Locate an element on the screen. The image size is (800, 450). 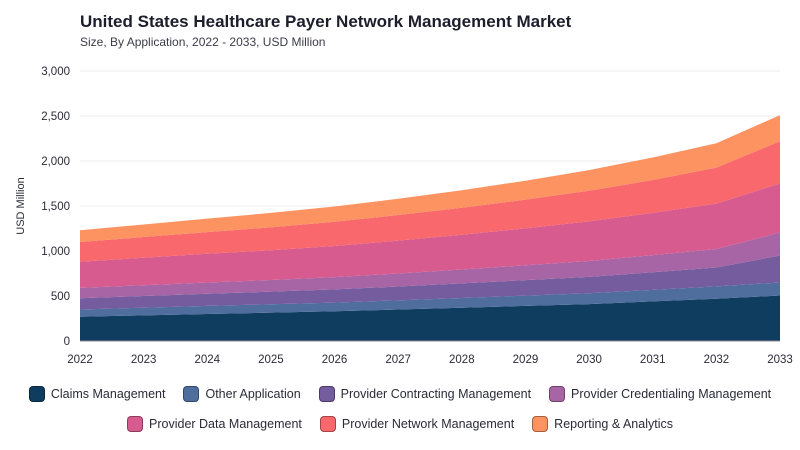
legend-label: Other Application is located at coordinates (253, 394).